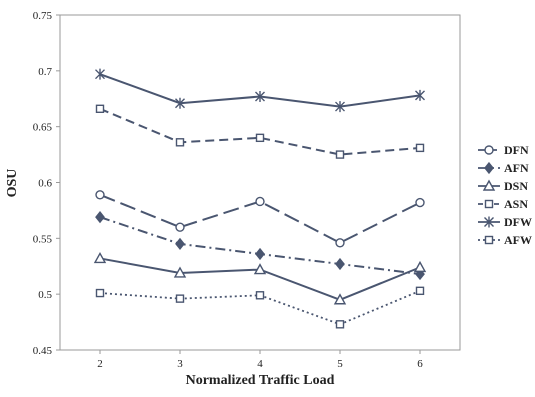  I want to click on legend-label: DFW, so click(518, 222).